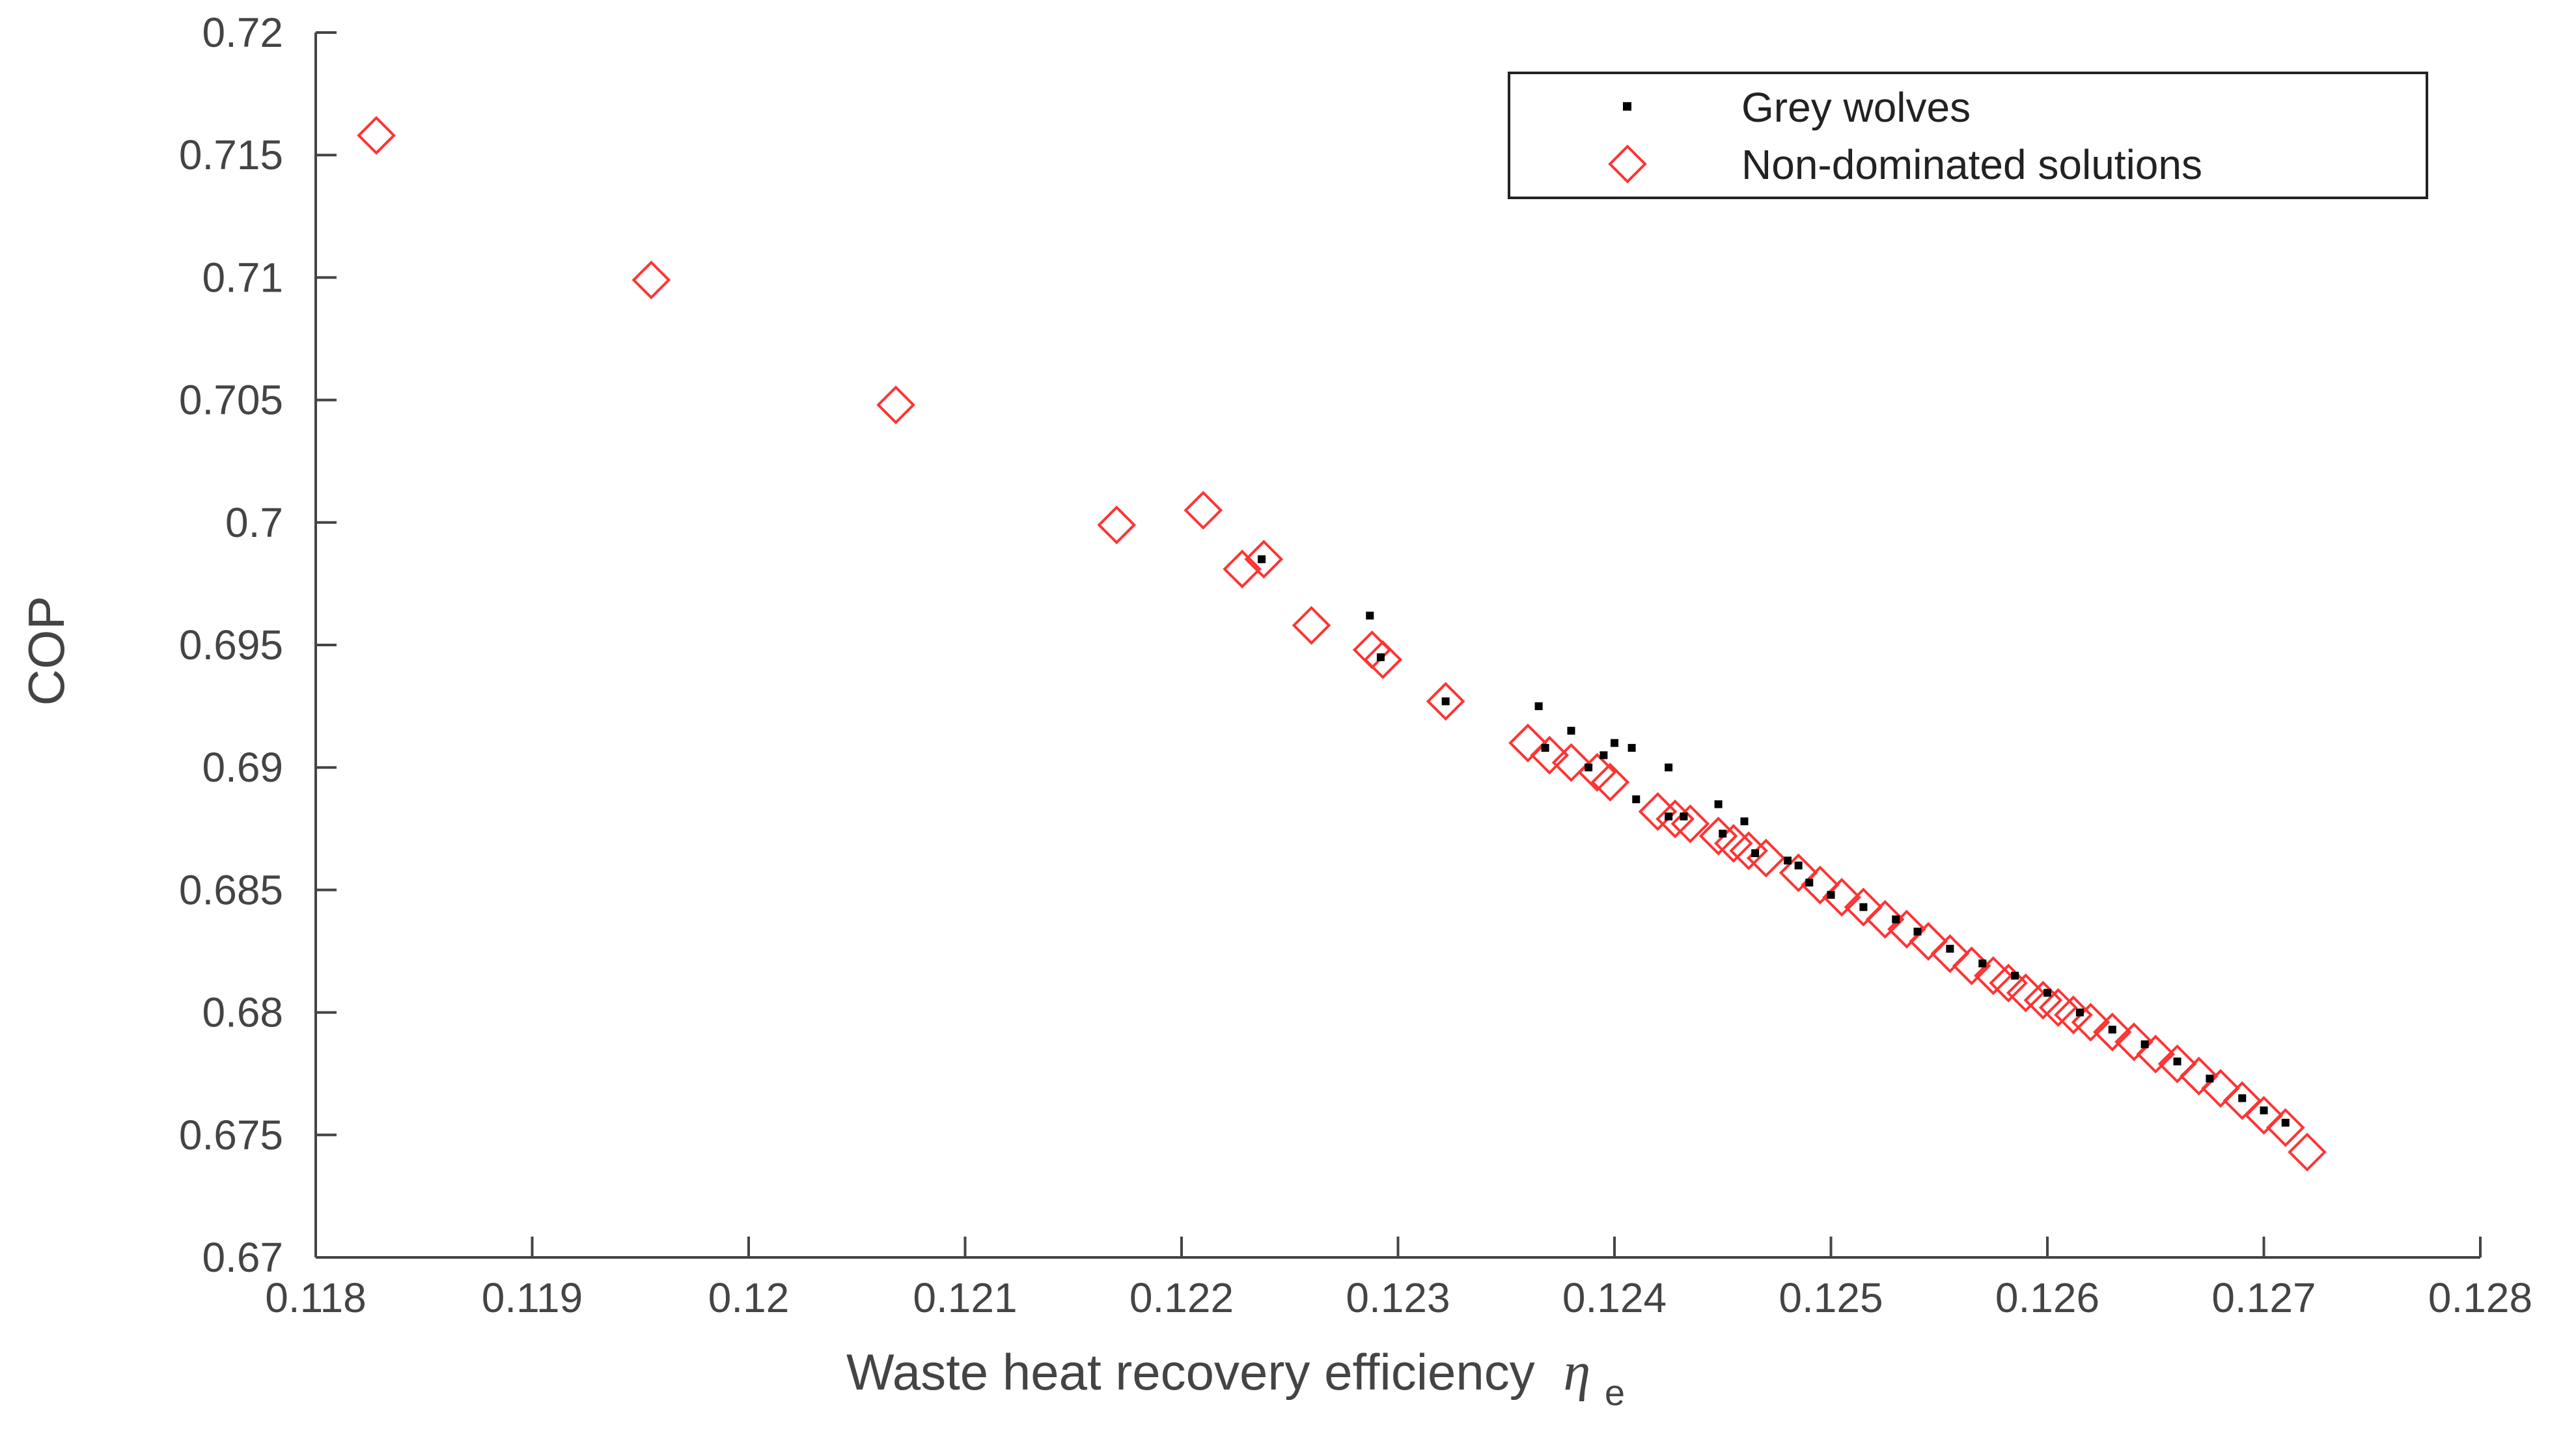 Image resolution: width=2576 pixels, height=1439 pixels. I want to click on legend-label-grey-wolves: Grey wolves, so click(1856, 108).